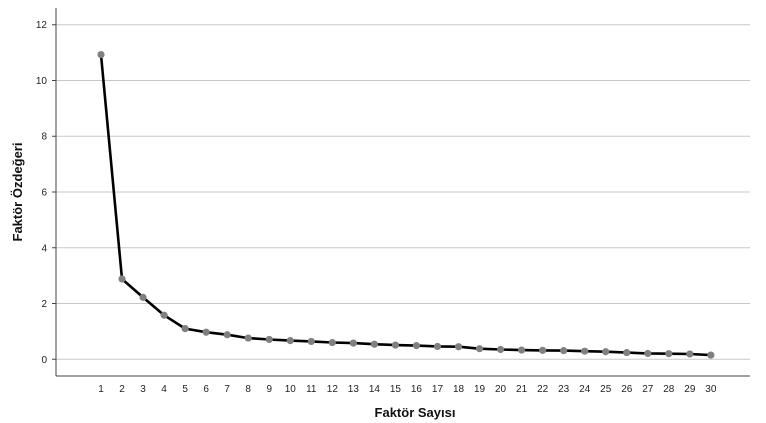 This screenshot has height=423, width=766. Describe the element at coordinates (690, 389) in the screenshot. I see `x-tick-label: 29` at that location.